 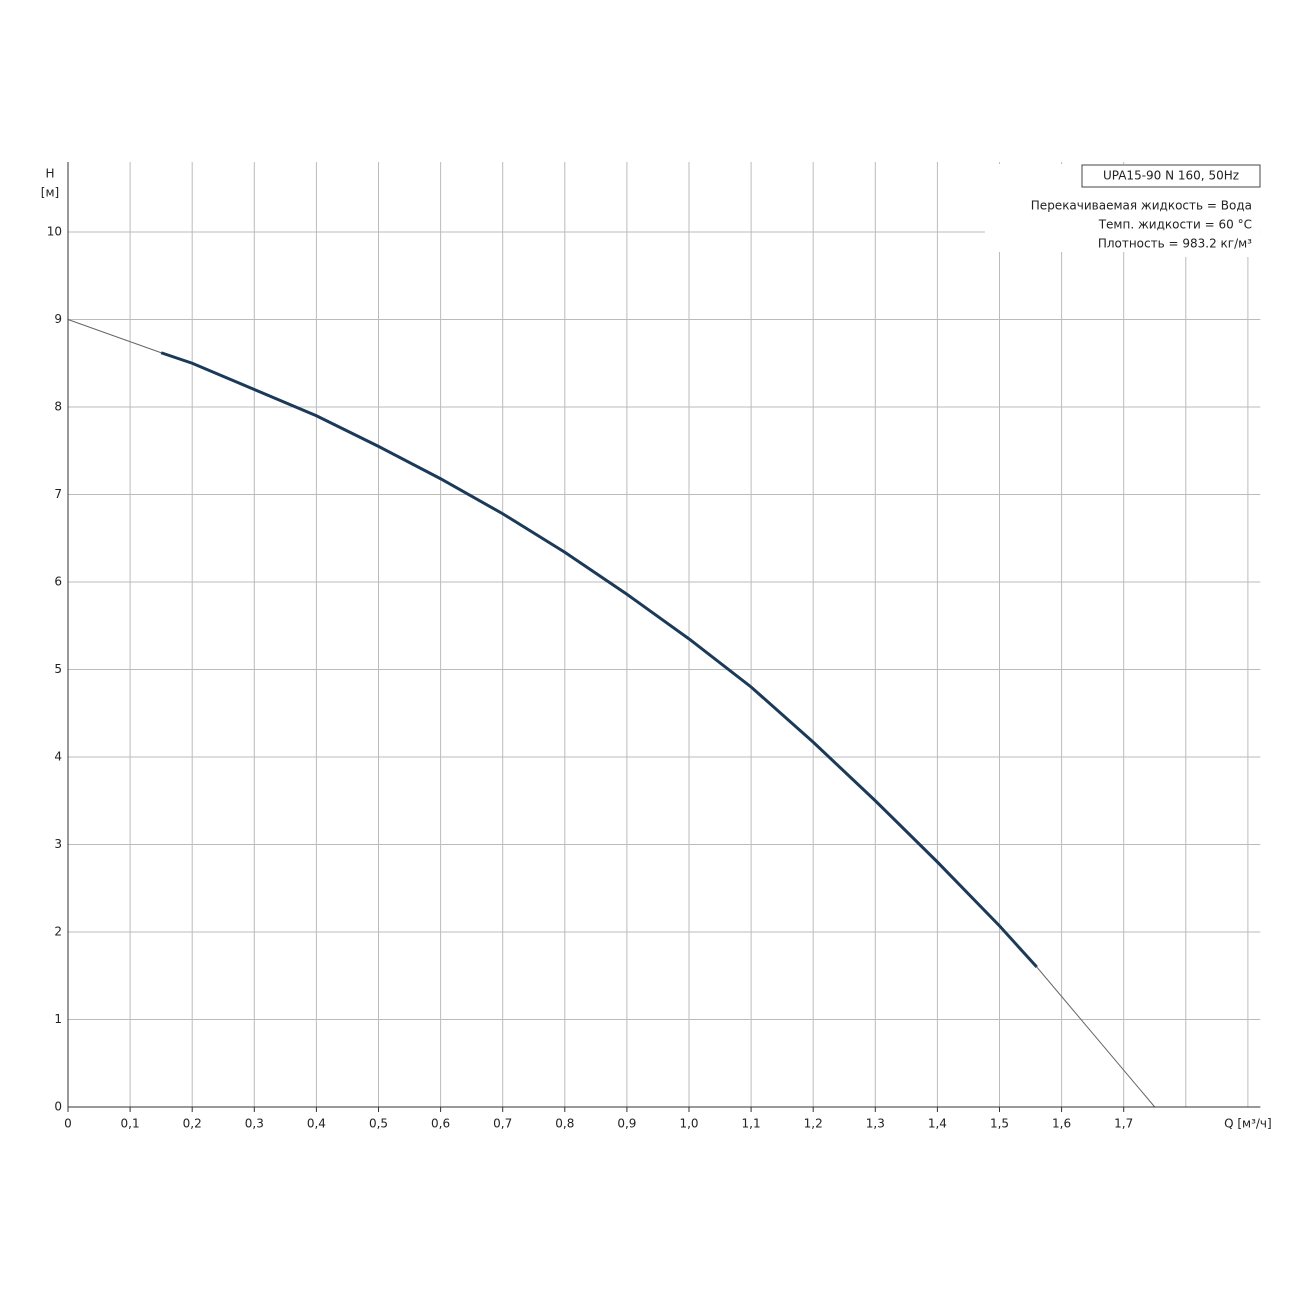 I want to click on title-box, so click(x=1171, y=176).